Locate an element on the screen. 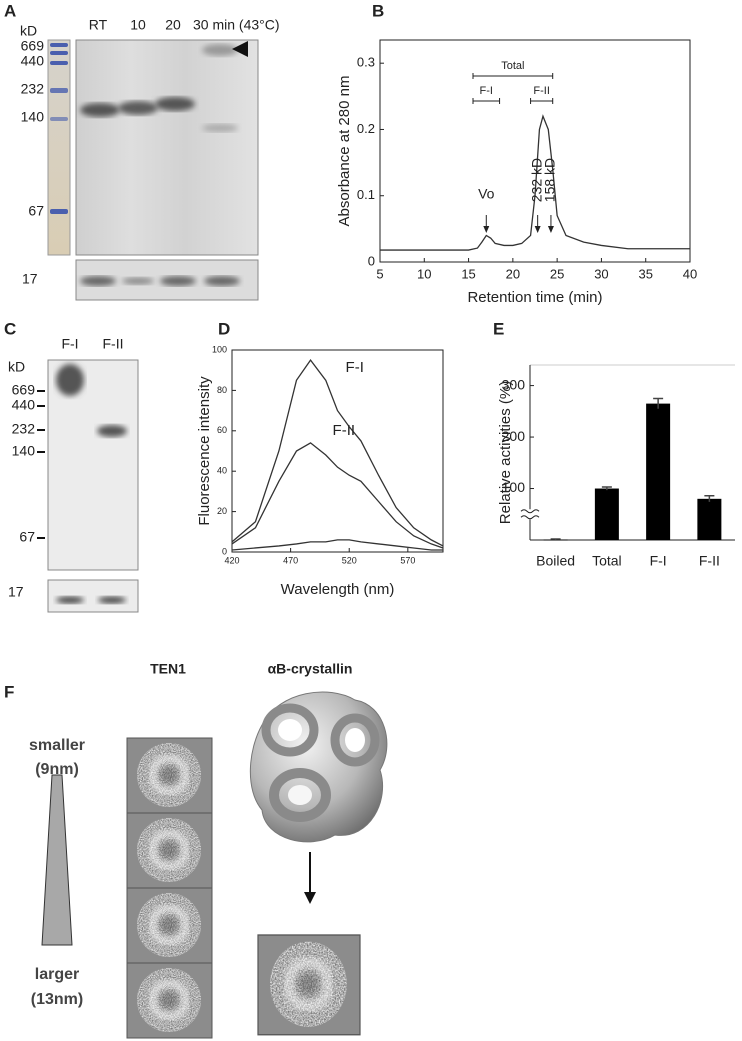 The height and width of the screenshot is (1041, 742). series-label: F-II is located at coordinates (344, 430).